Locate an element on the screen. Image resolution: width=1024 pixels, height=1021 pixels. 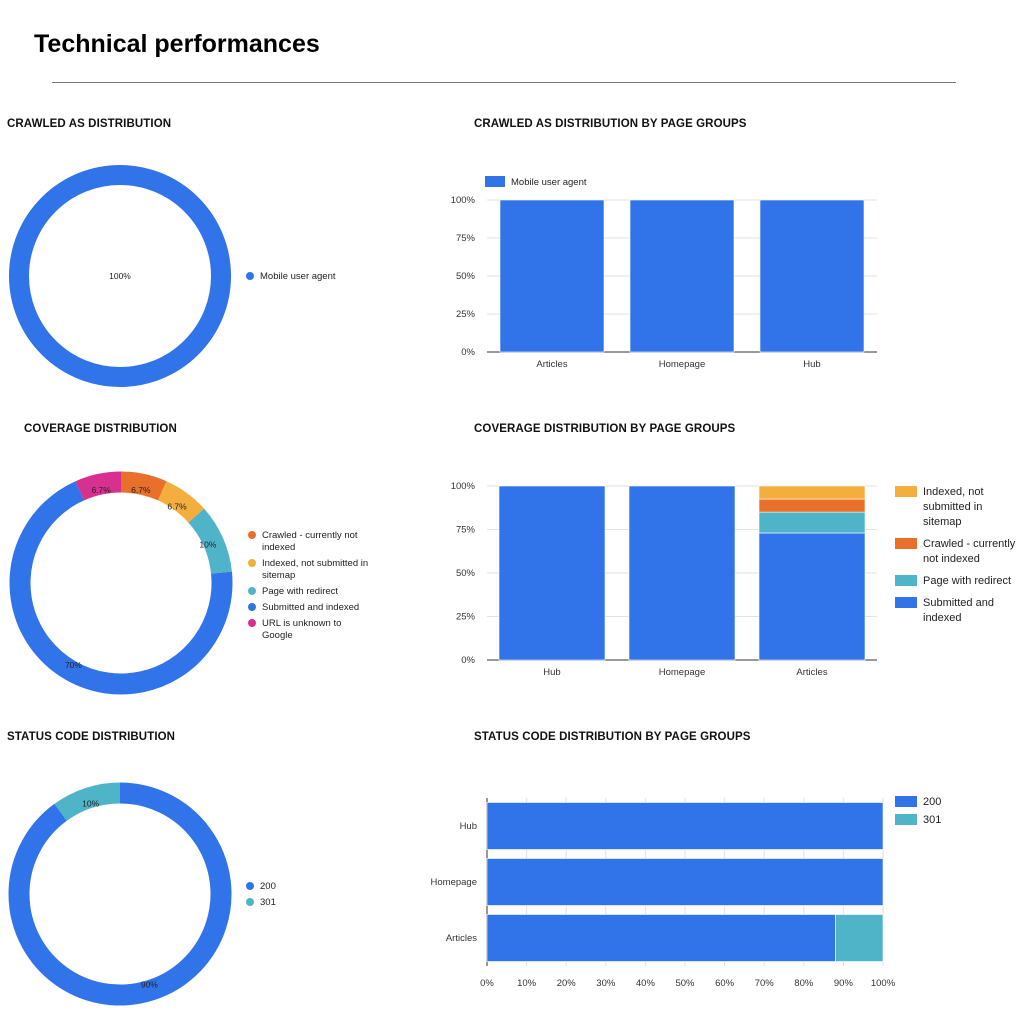
bar-hub-mobile-user-agent is located at coordinates (812, 276).